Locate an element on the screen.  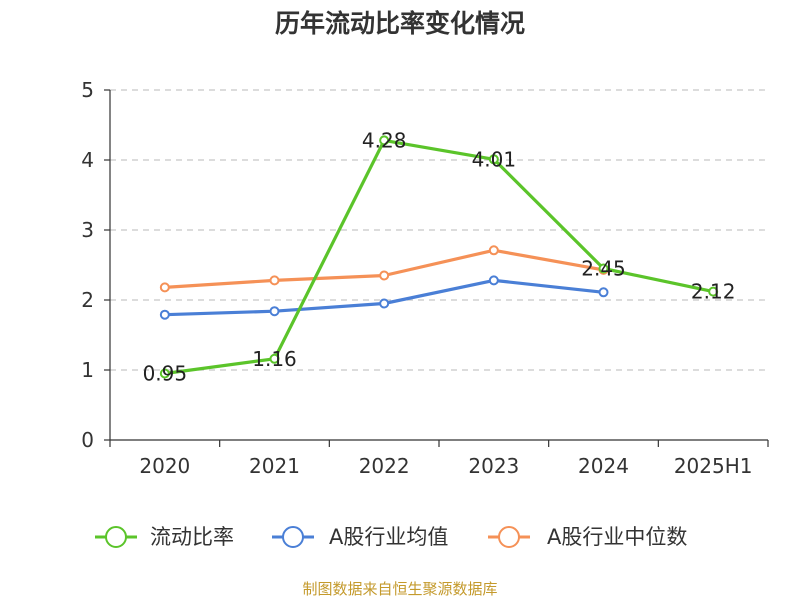
y-tick-label: 4 is located at coordinates (87, 160).